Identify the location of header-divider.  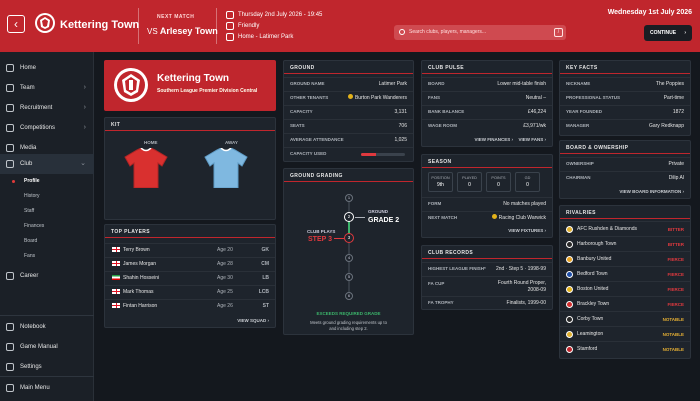
(216, 26).